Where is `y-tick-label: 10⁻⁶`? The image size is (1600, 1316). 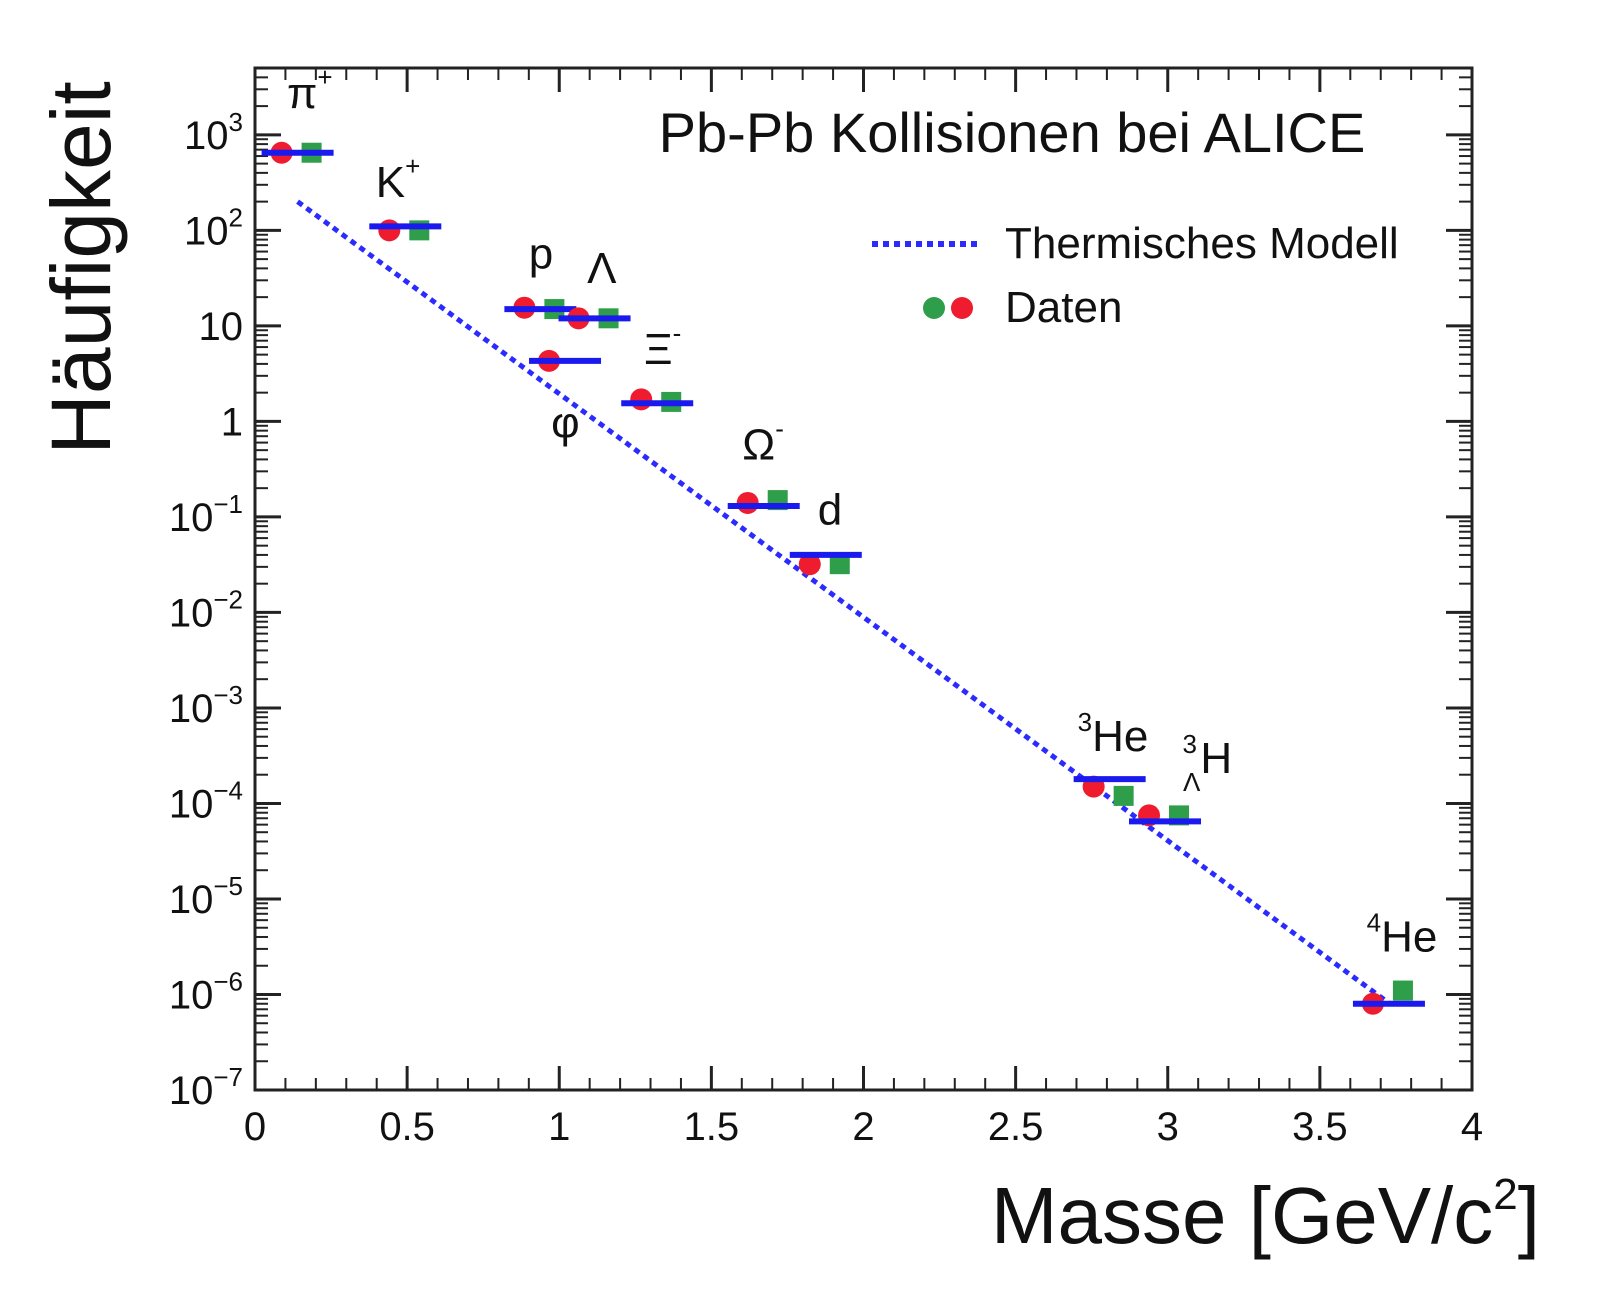
y-tick-label: 10⁻⁶ is located at coordinates (206, 991).